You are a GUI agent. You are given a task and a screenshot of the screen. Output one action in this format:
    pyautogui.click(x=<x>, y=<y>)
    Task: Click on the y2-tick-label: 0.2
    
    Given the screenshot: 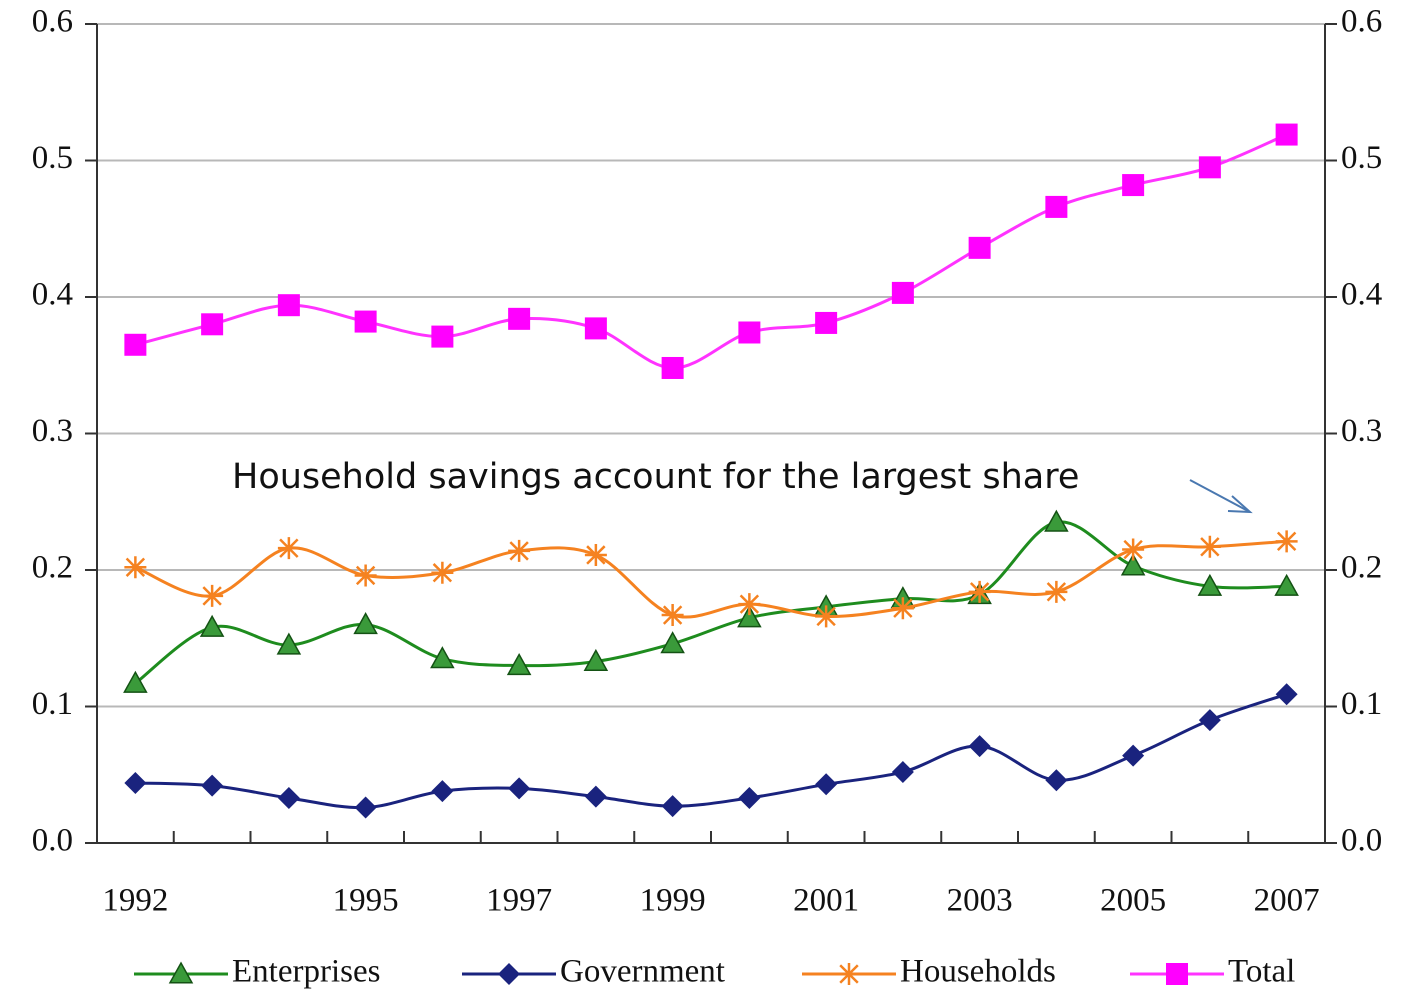 What is the action you would take?
    pyautogui.click(x=1361, y=568)
    